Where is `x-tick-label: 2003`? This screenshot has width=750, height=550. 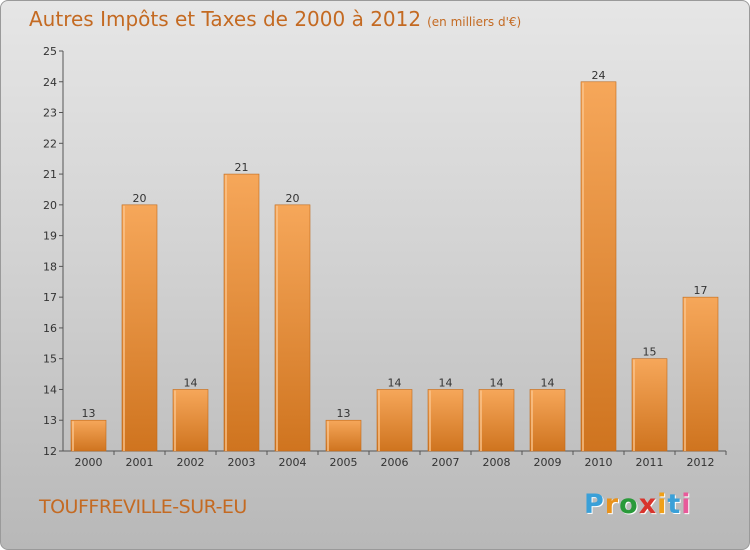
x-tick-label: 2003 is located at coordinates (242, 462).